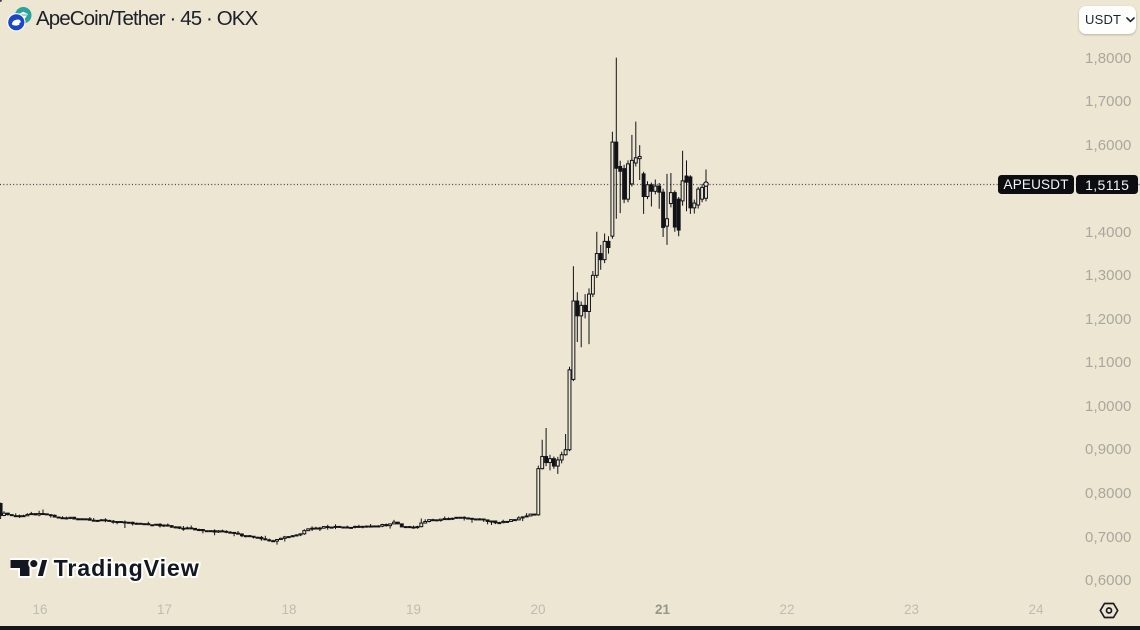  I want to click on svg-text: TradingView, so click(127, 568).